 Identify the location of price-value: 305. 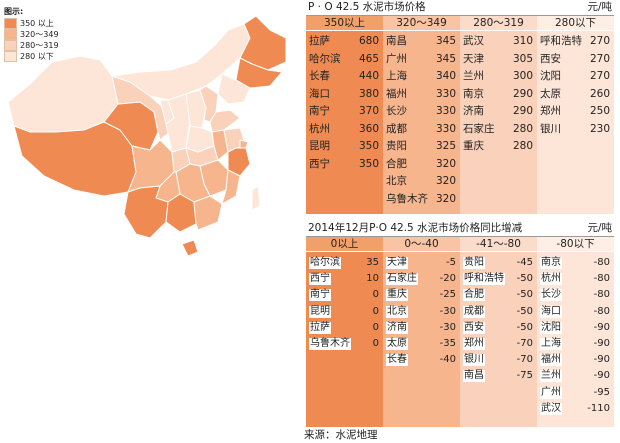
(522, 58).